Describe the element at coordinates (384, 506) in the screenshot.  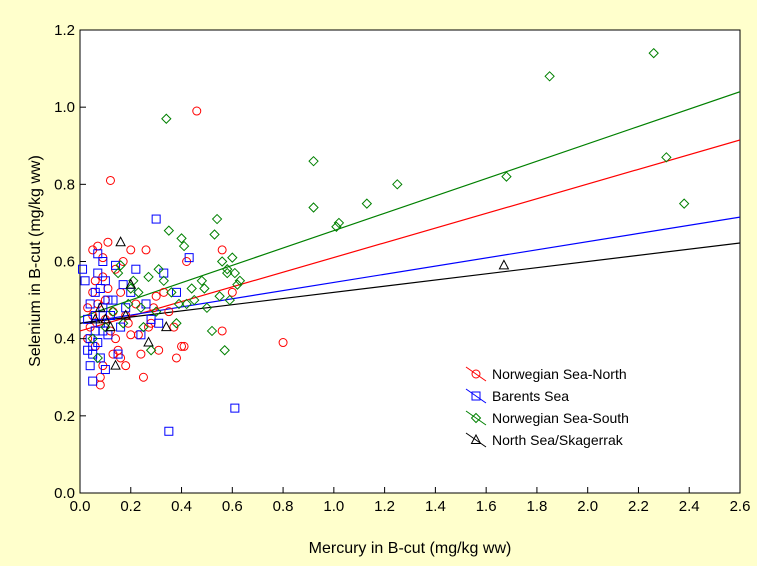
I see `x-tick-label: 1.2` at that location.